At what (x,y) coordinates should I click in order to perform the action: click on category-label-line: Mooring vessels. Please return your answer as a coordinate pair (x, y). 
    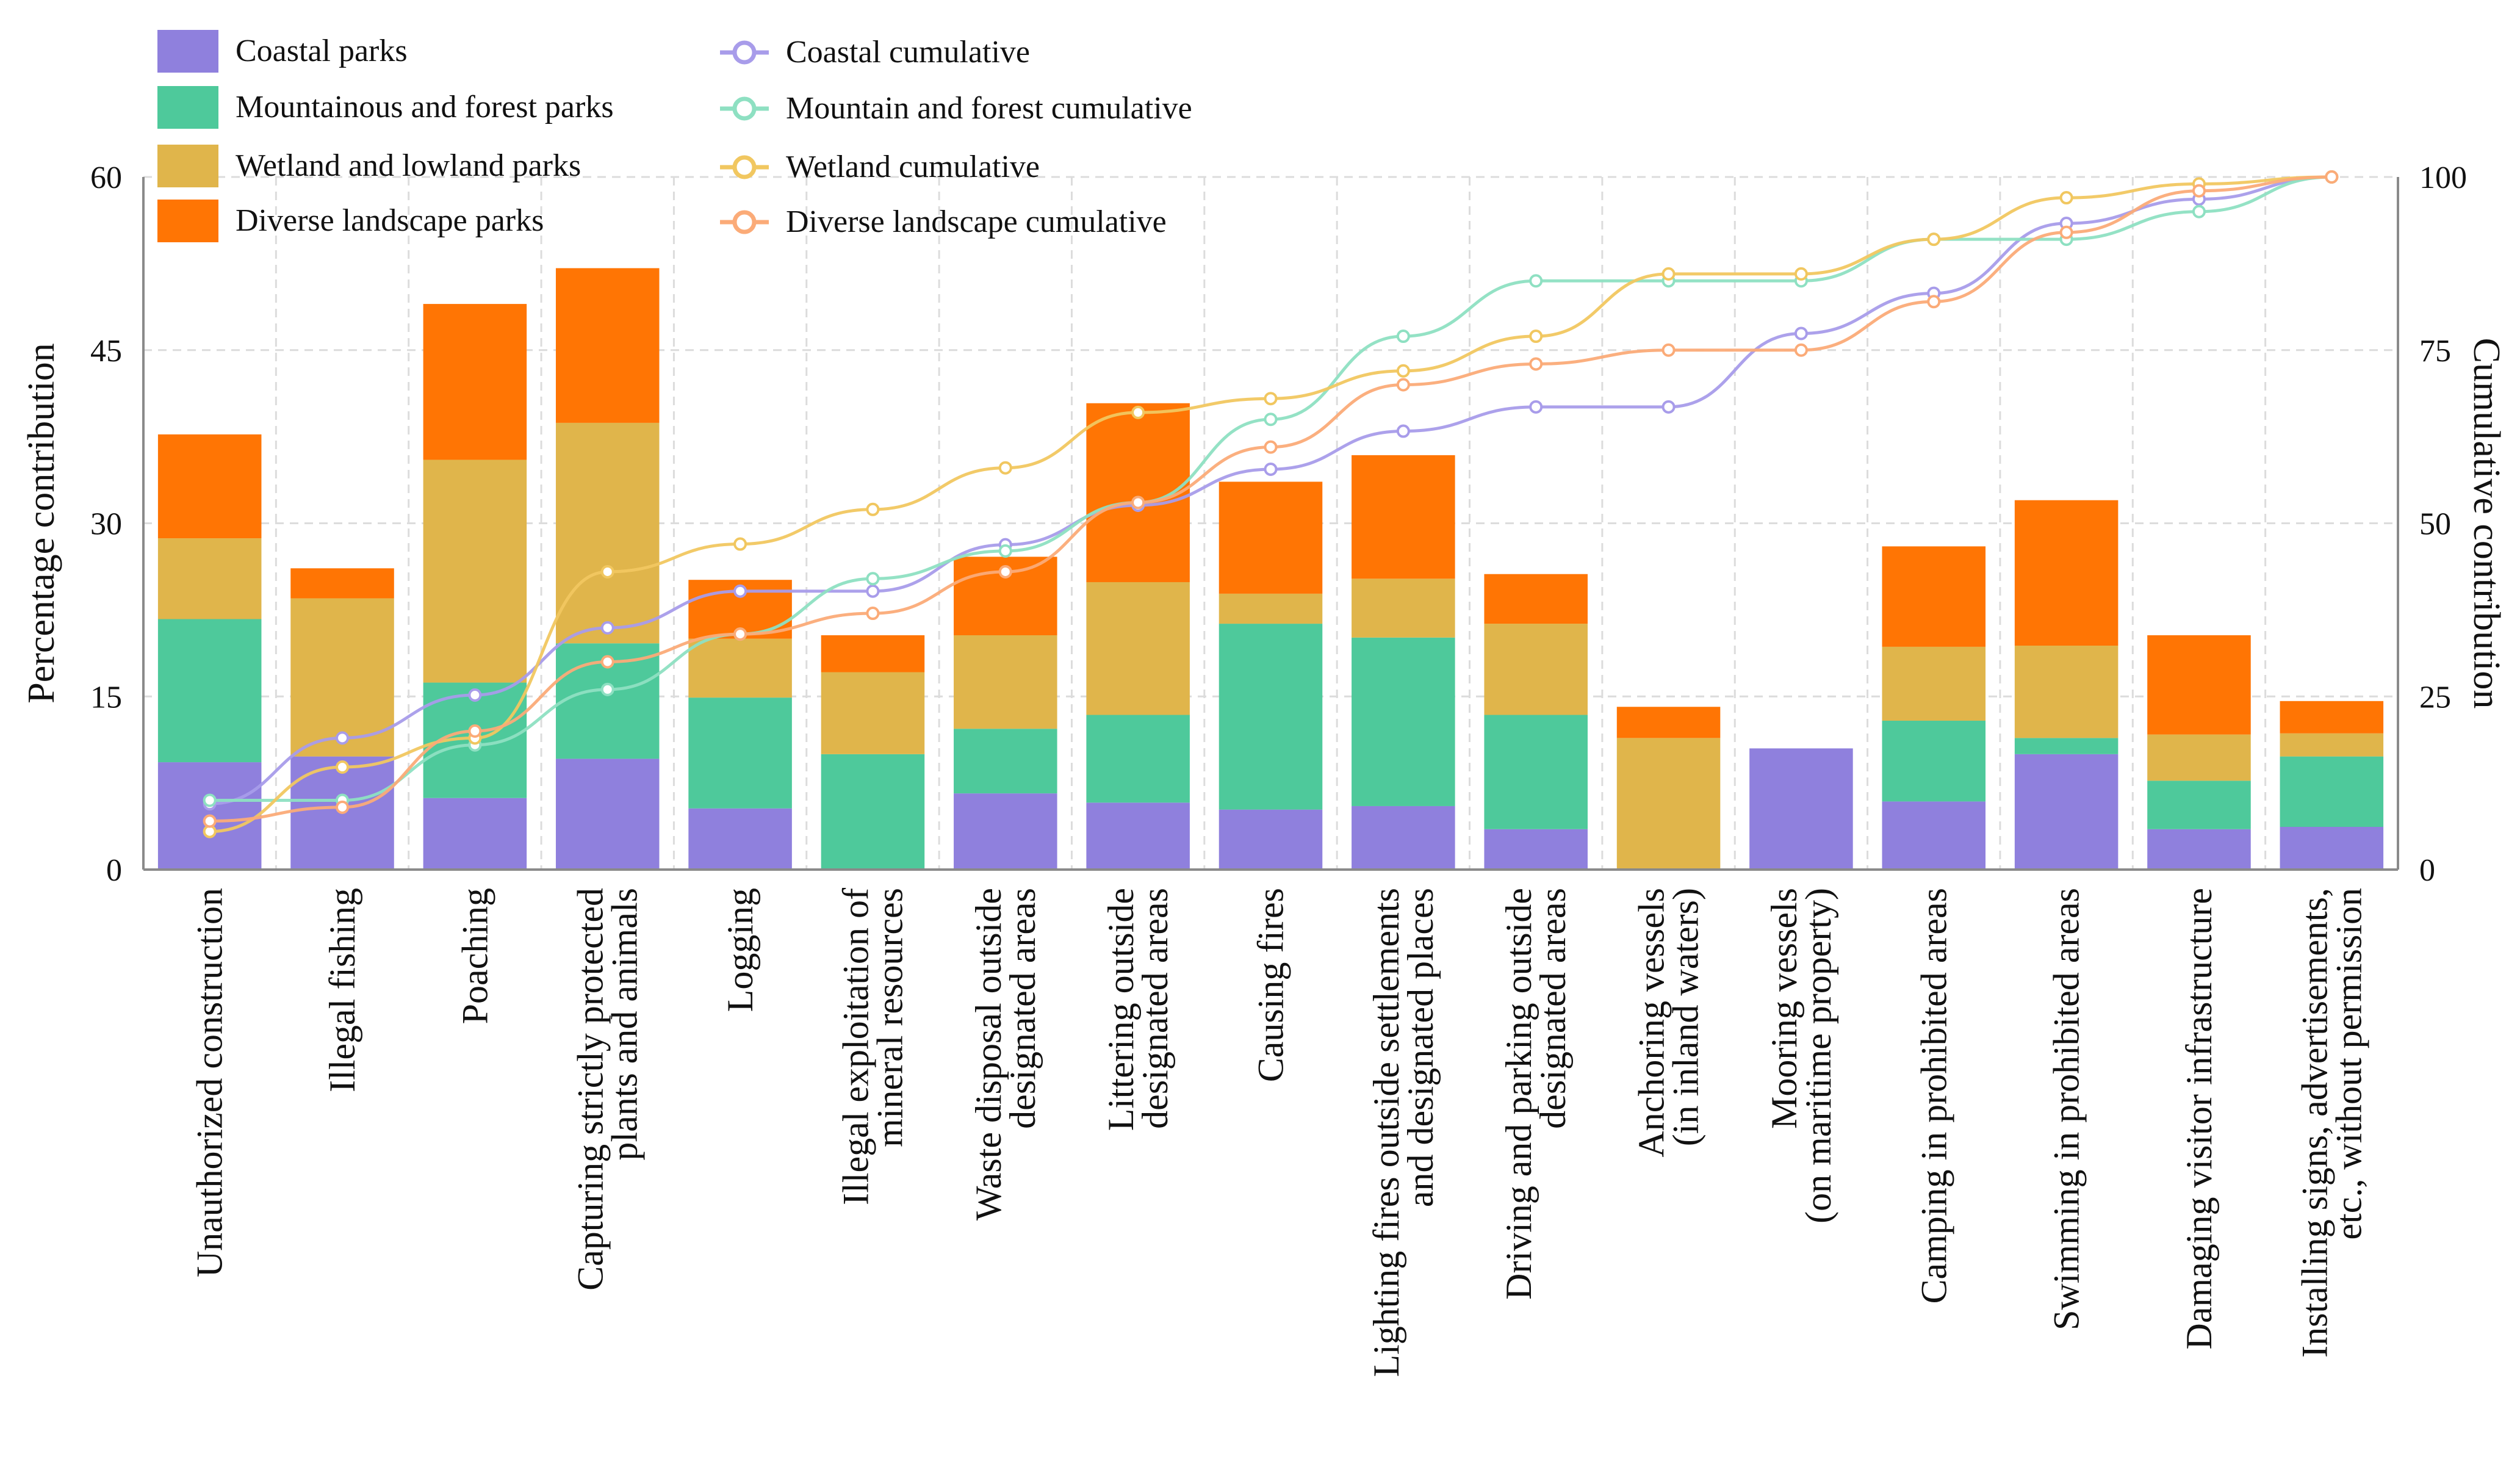
    Looking at the image, I should click on (1784, 1008).